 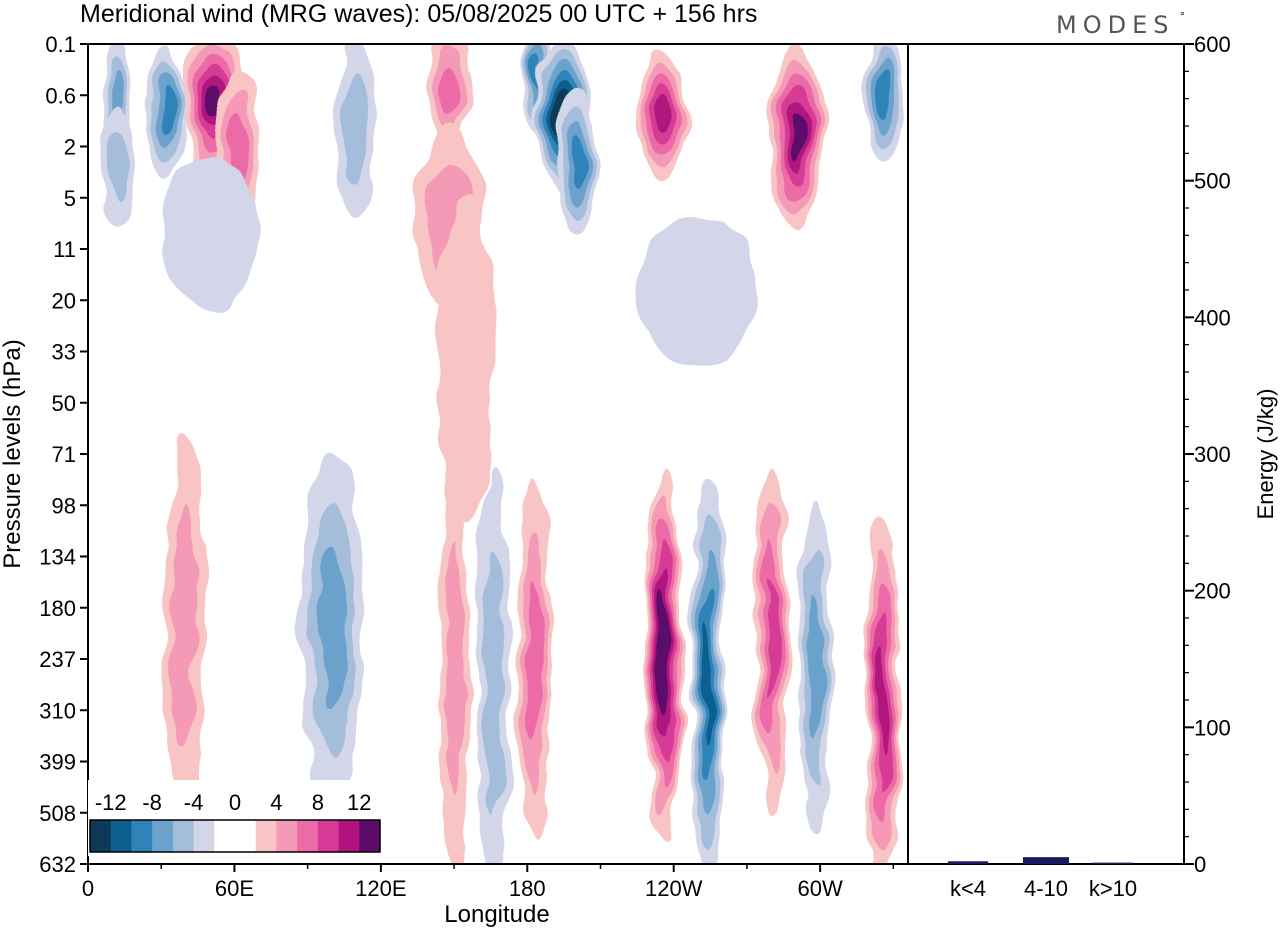 What do you see at coordinates (380, 888) in the screenshot?
I see `longitude-tick-label: 120E` at bounding box center [380, 888].